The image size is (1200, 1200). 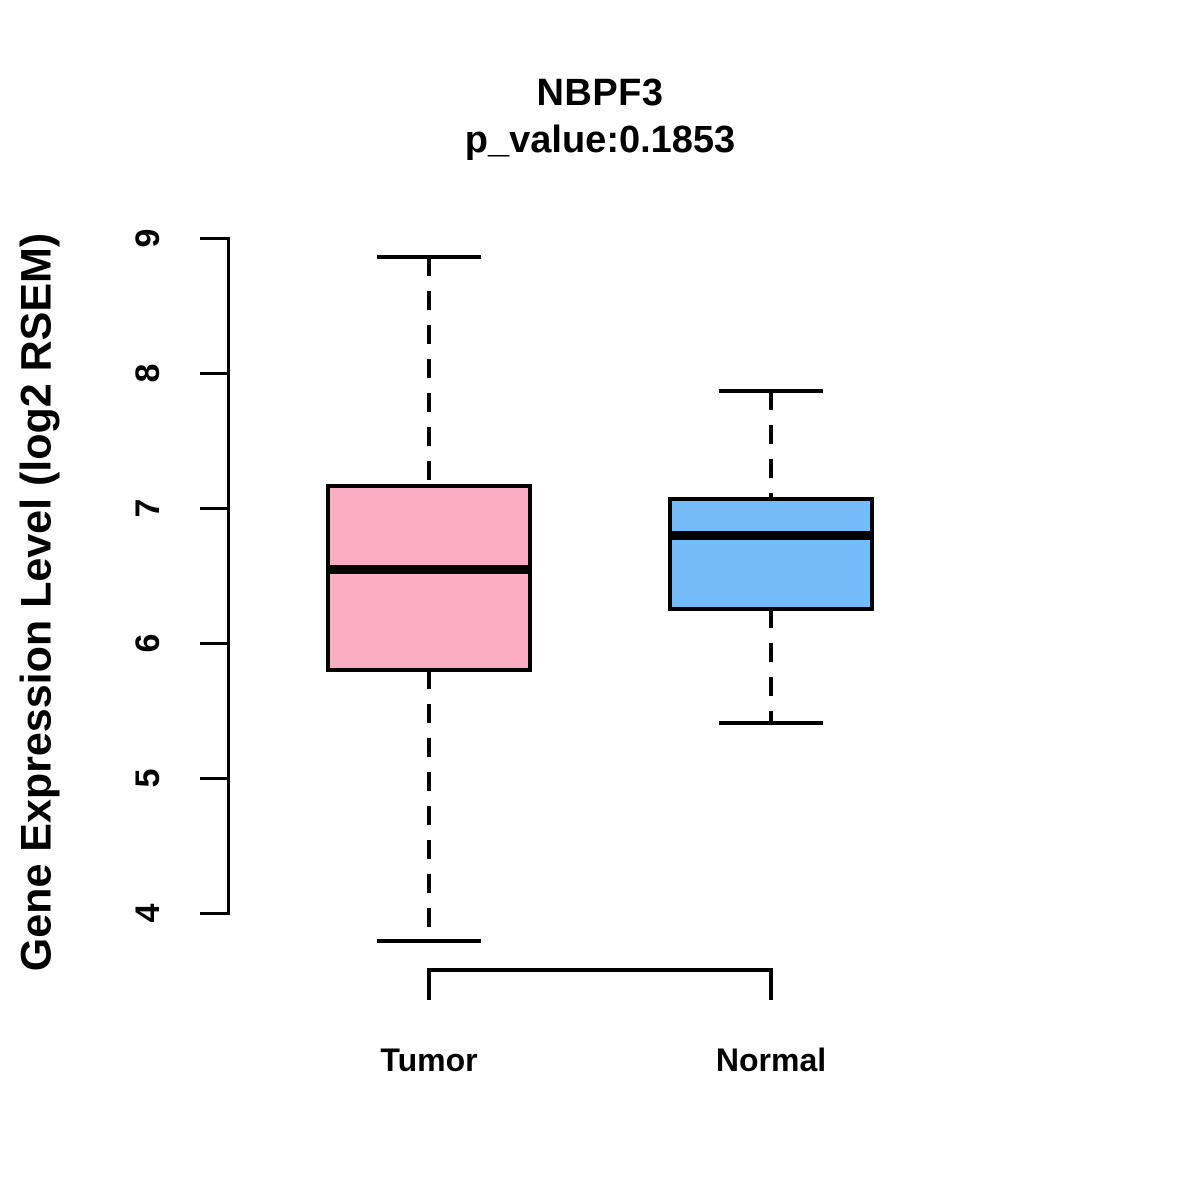 I want to click on normal-whisker-cap-upper, so click(x=771, y=391).